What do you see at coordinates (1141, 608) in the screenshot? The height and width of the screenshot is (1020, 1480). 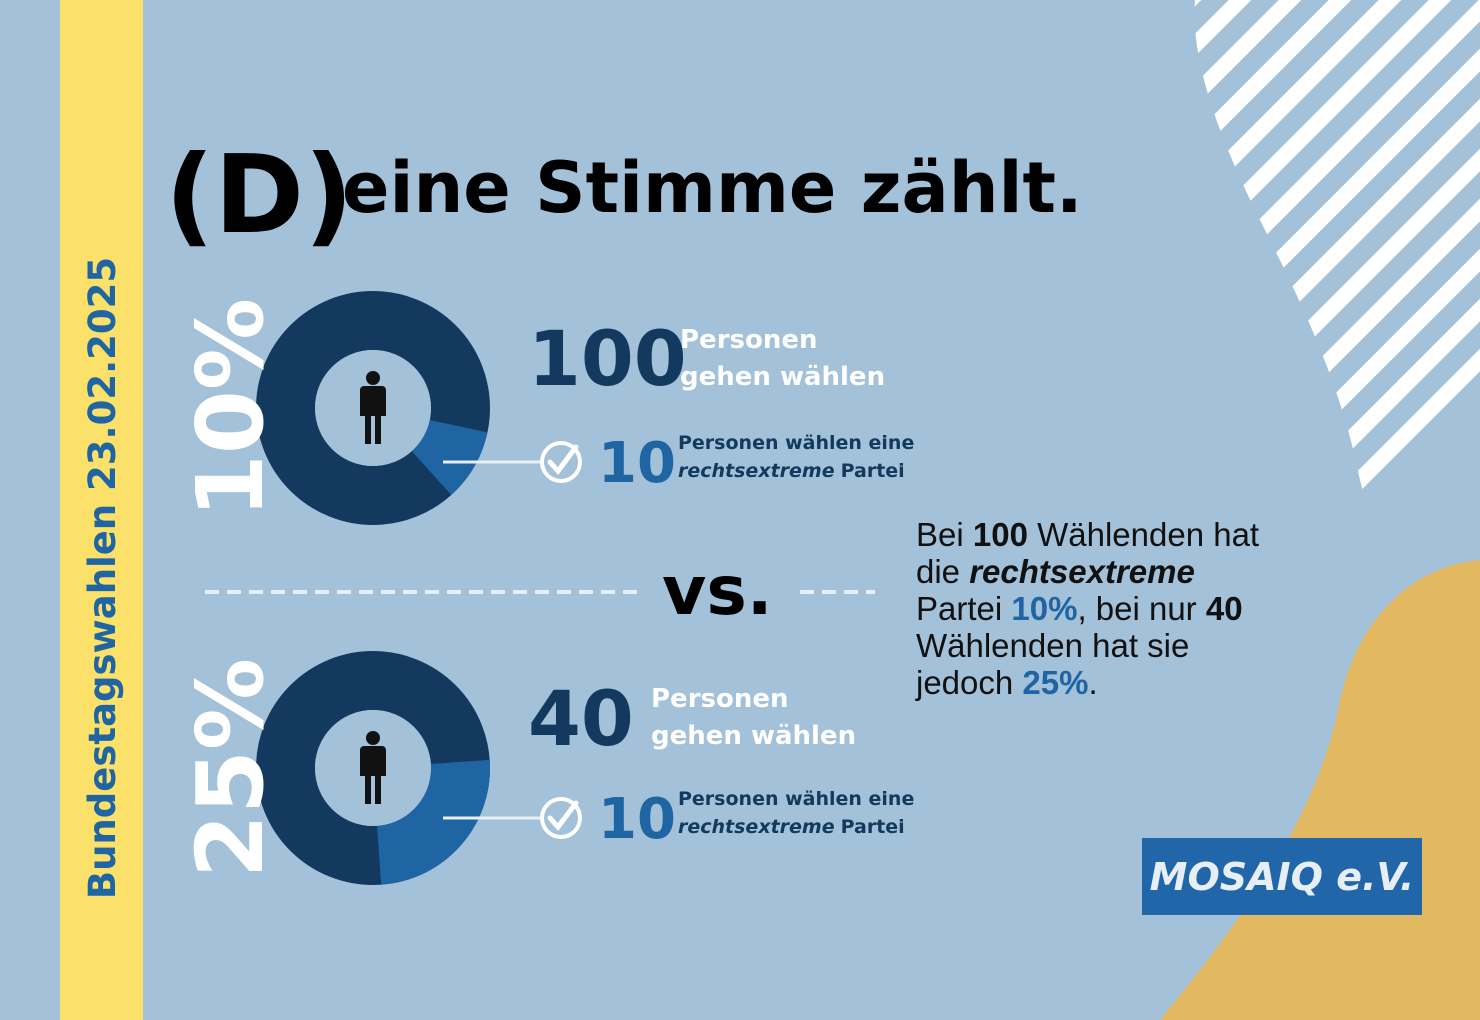 I see `summary-text: , bei nur` at bounding box center [1141, 608].